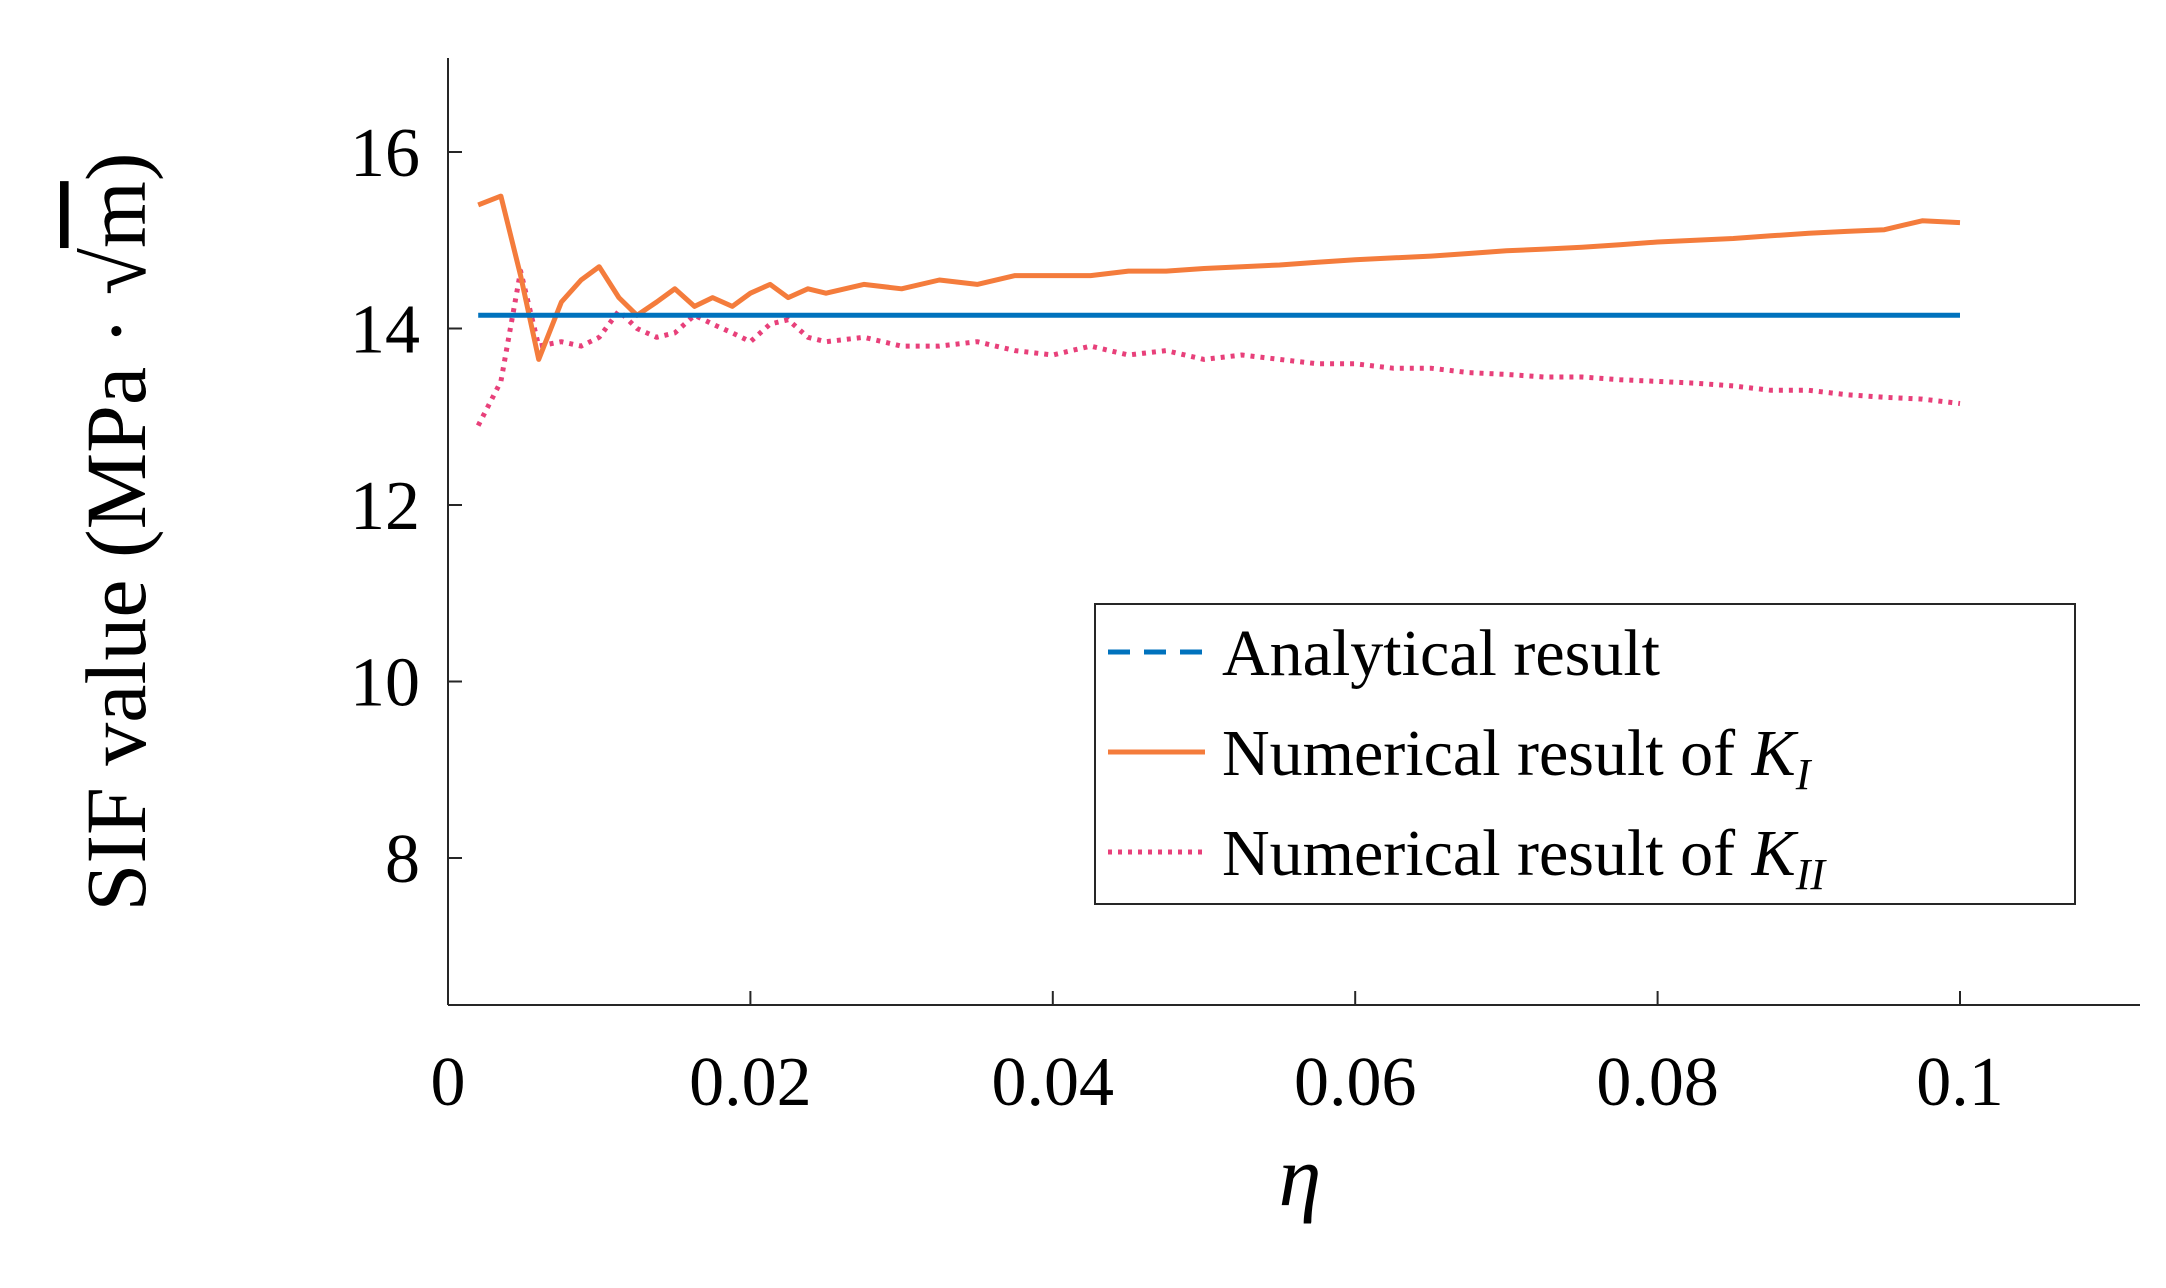 The height and width of the screenshot is (1288, 2166). I want to click on sqrt-radicand: m, so click(116, 214).